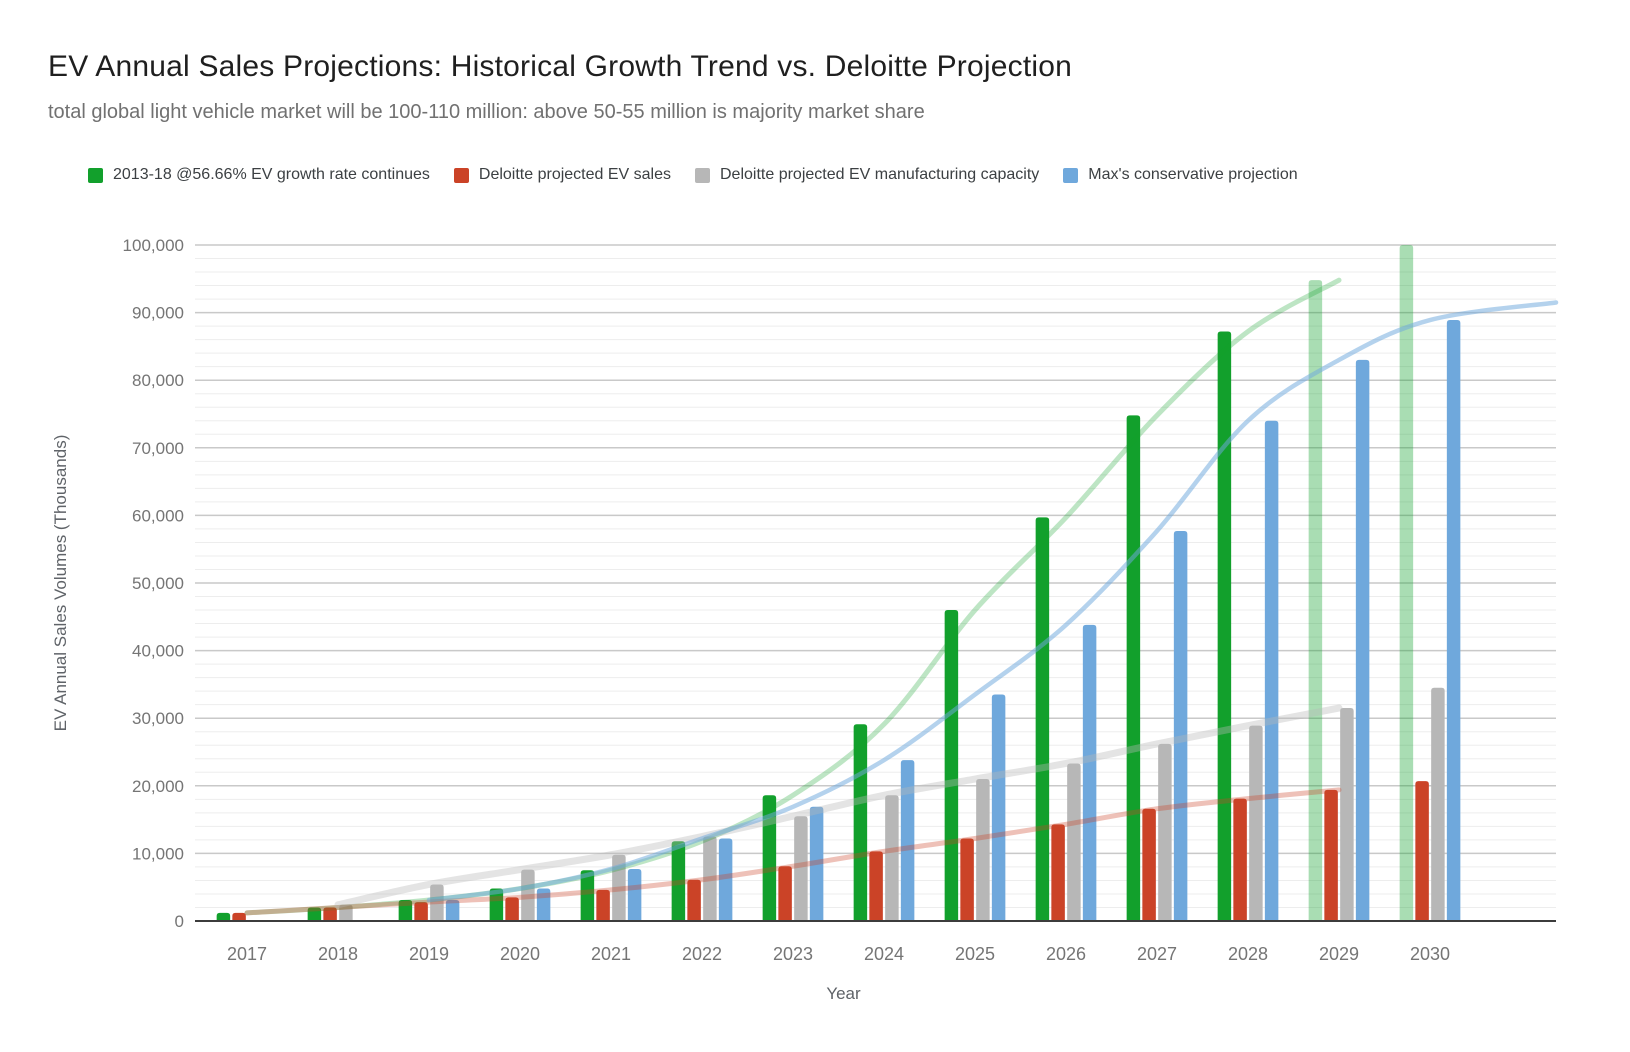  I want to click on x-axis-tick-label: 2028, so click(1248, 954).